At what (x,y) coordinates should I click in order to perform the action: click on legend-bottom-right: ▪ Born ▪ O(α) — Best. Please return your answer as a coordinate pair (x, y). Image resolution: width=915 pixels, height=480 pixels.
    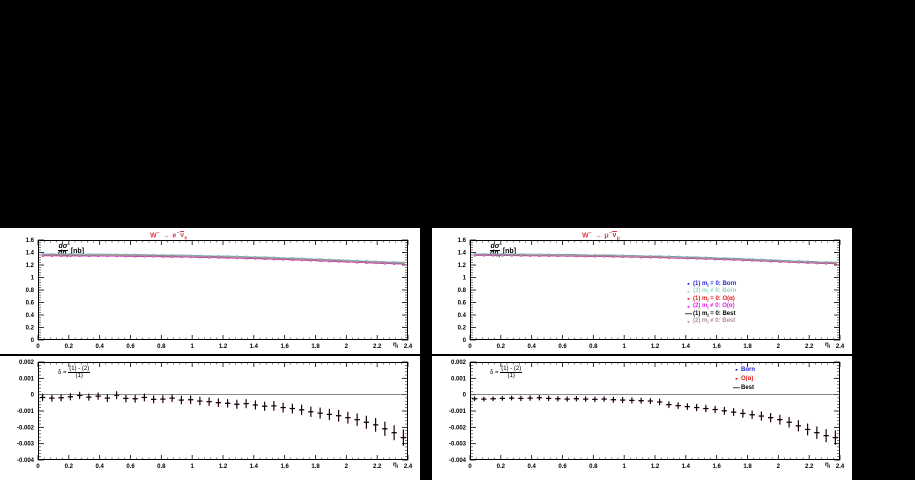
    Looking at the image, I should click on (782, 379).